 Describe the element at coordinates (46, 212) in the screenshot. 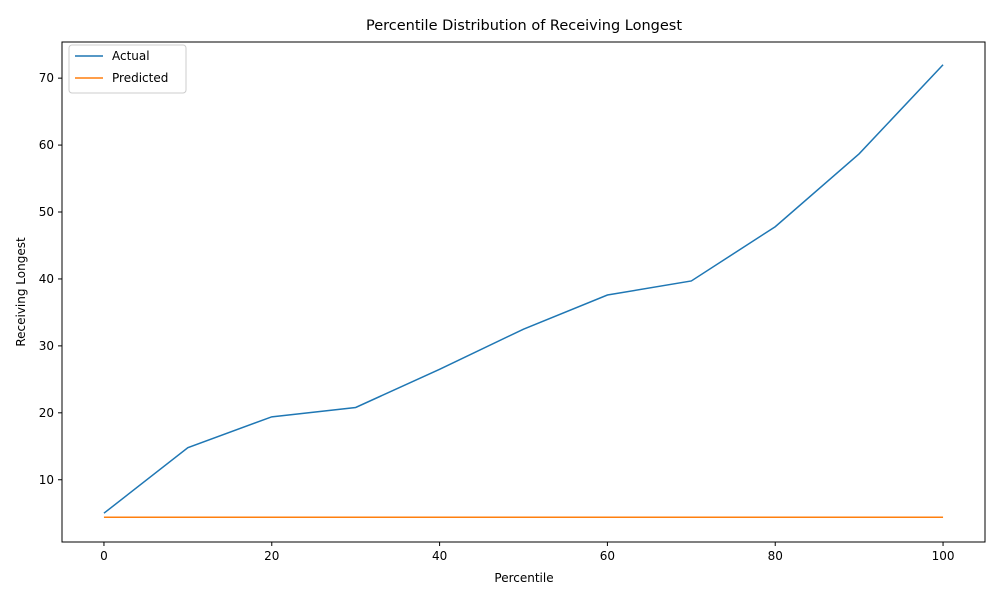

I see `y-tick-label: 50` at that location.